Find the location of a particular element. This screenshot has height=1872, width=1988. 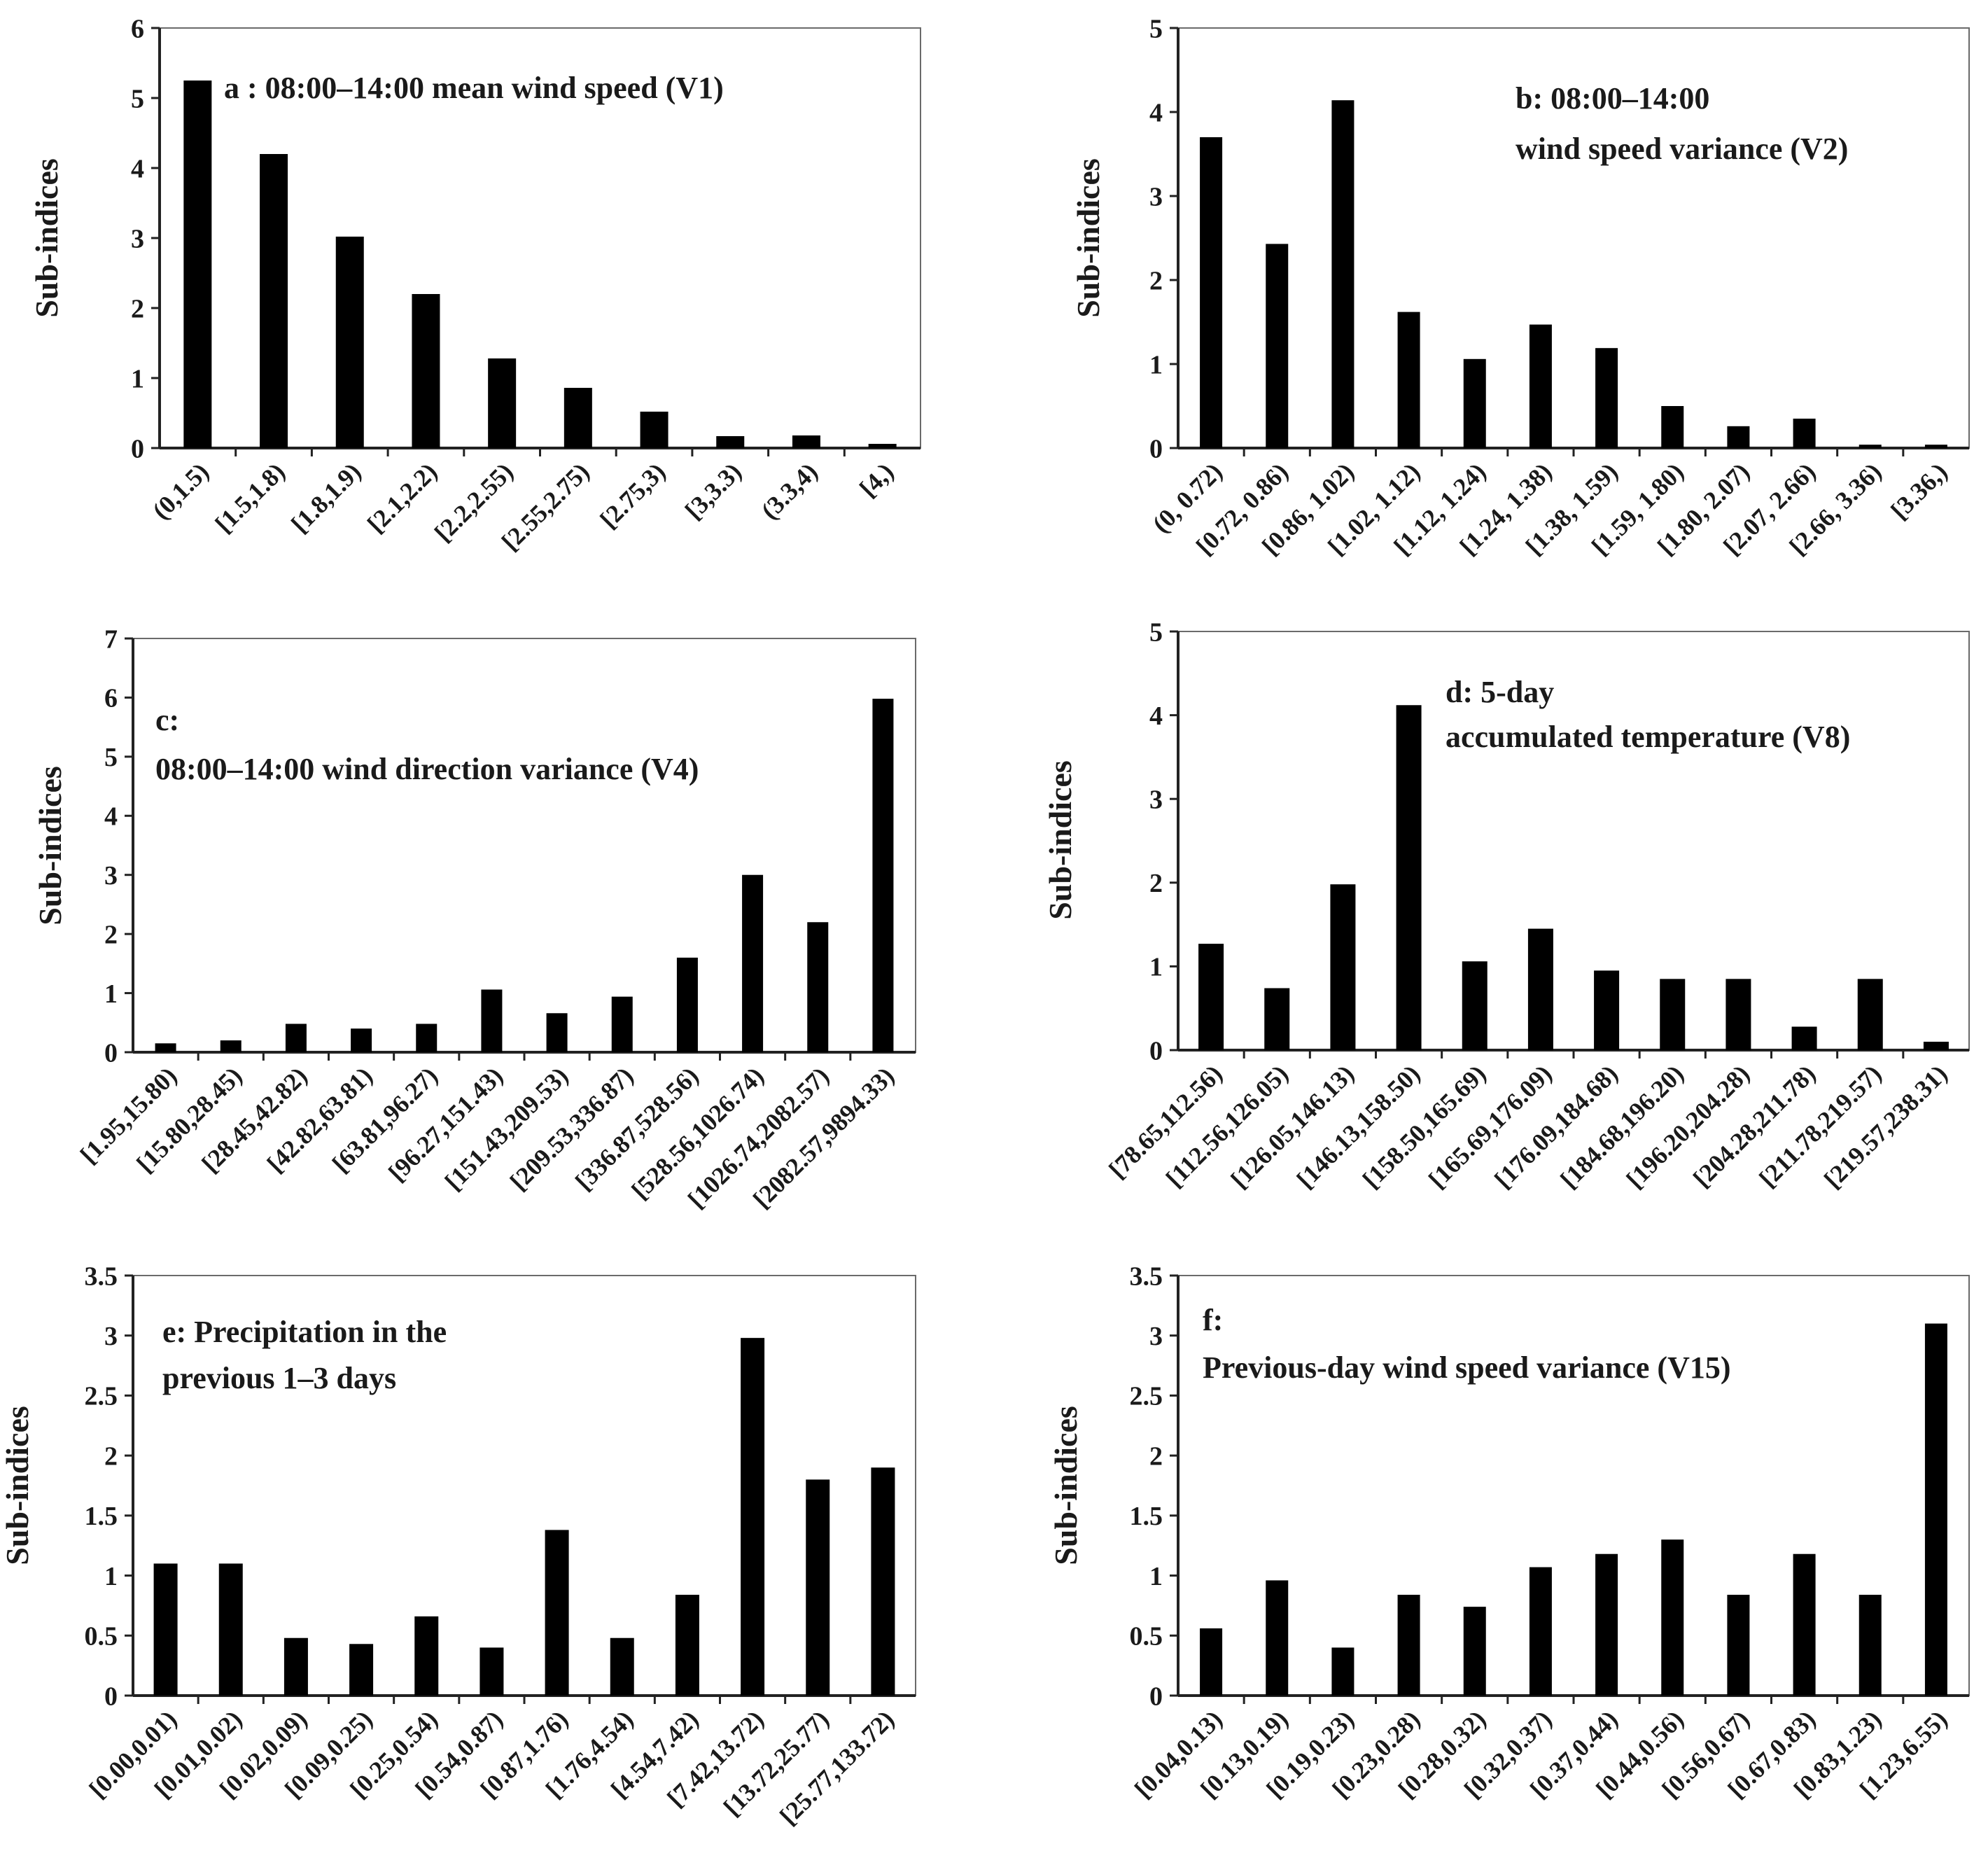

chart-title: d: 5-day is located at coordinates (1500, 692).